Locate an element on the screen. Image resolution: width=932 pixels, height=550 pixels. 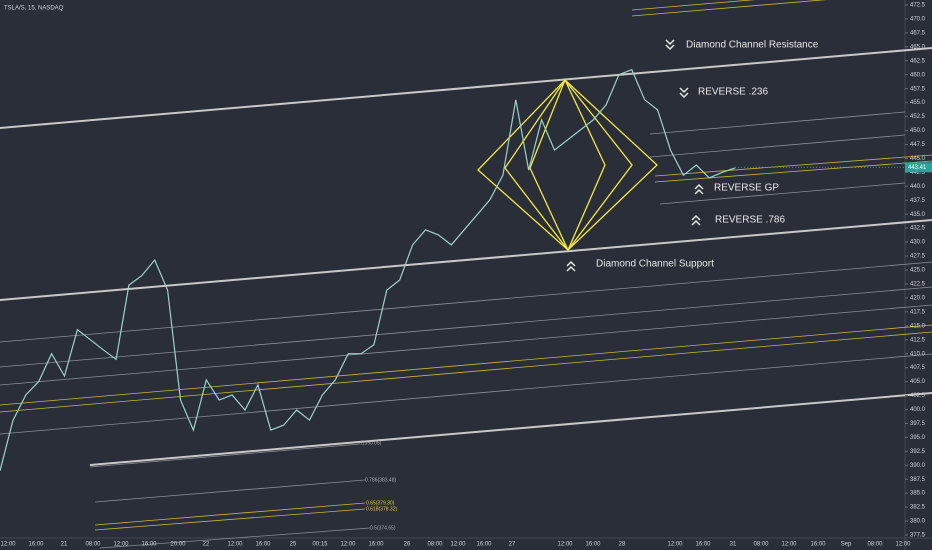
fib-label: 0.618(378.32) is located at coordinates (381, 509).